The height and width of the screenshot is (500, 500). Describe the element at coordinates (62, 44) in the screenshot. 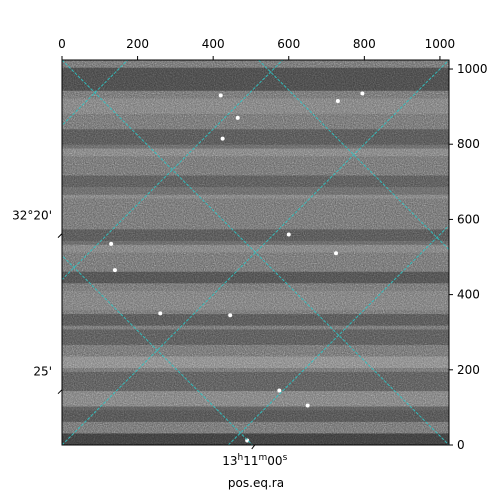

I see `top-tick-label: 0` at that location.